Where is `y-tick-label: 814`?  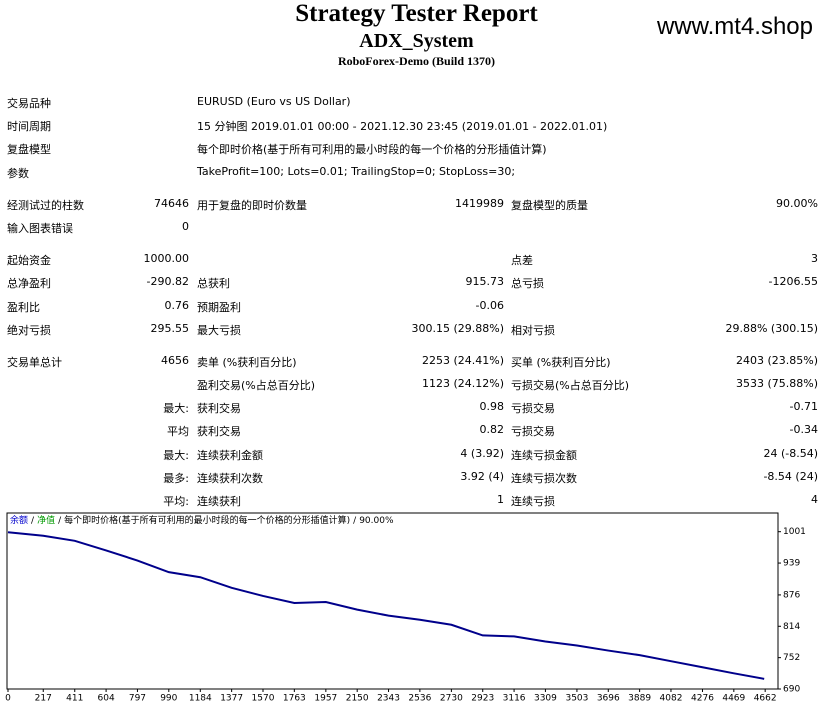
y-tick-label: 814 is located at coordinates (791, 627).